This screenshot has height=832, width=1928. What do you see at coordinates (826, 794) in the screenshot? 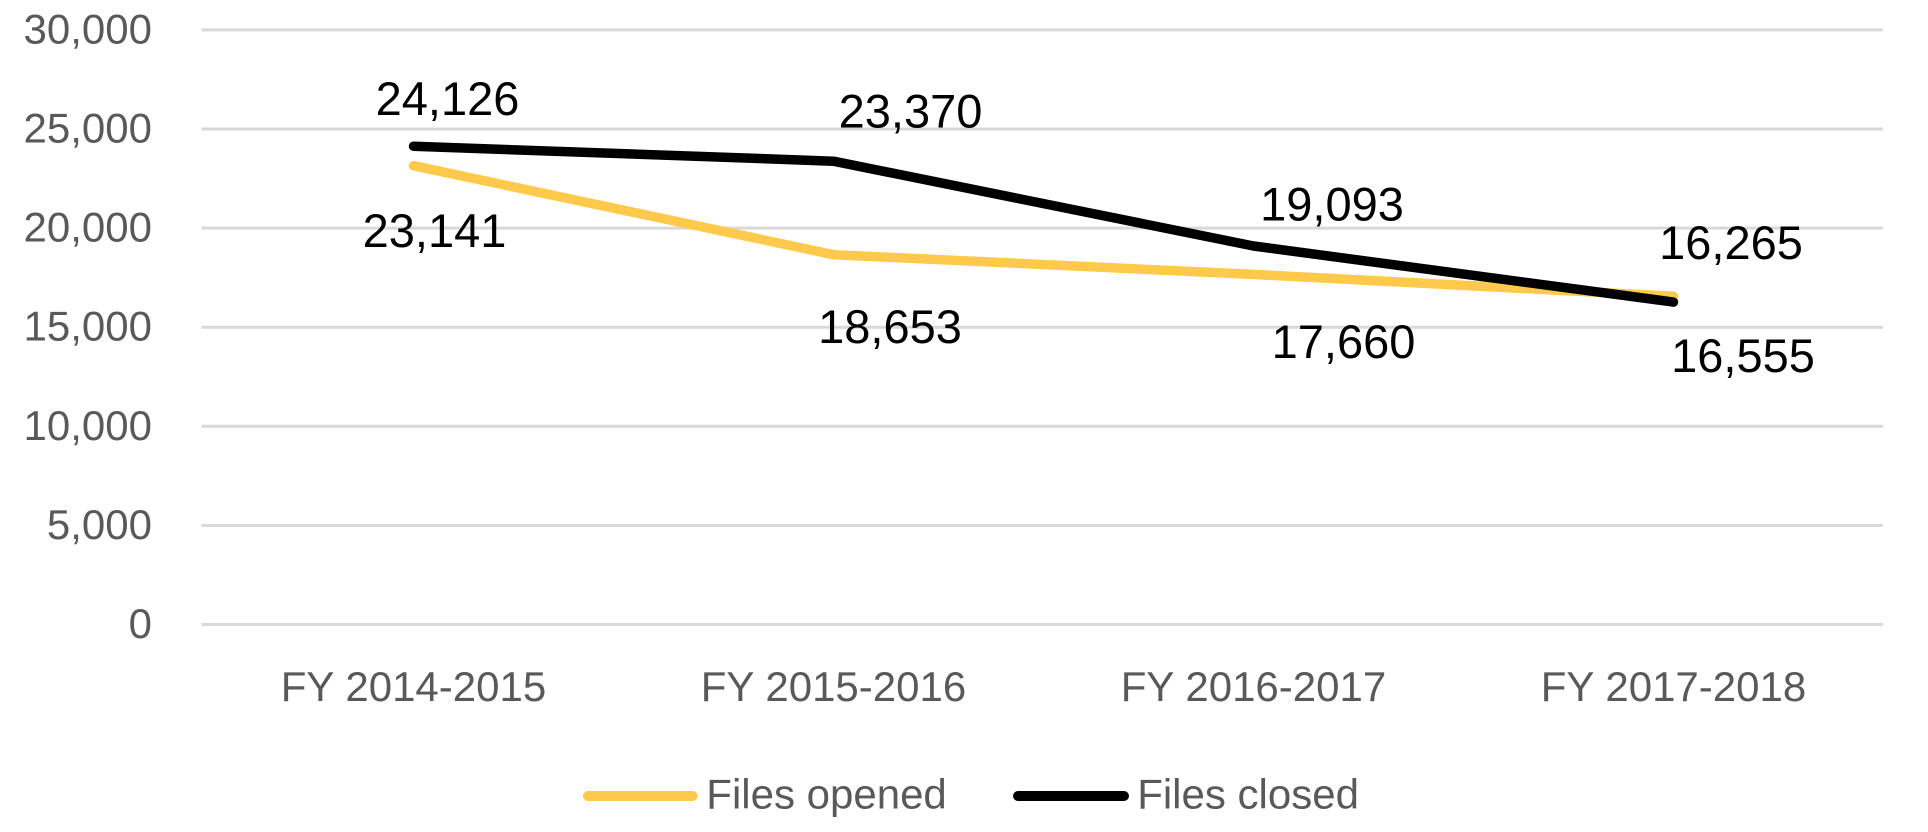
I see `svg-text: Files opened` at bounding box center [826, 794].